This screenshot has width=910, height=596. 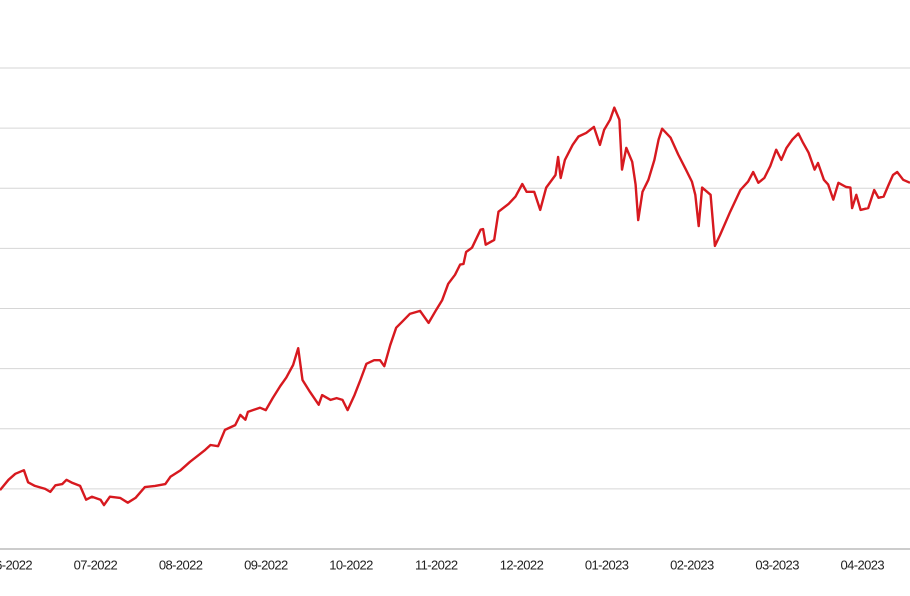 What do you see at coordinates (266, 564) in the screenshot?
I see `x-tick-label: 09-2022` at bounding box center [266, 564].